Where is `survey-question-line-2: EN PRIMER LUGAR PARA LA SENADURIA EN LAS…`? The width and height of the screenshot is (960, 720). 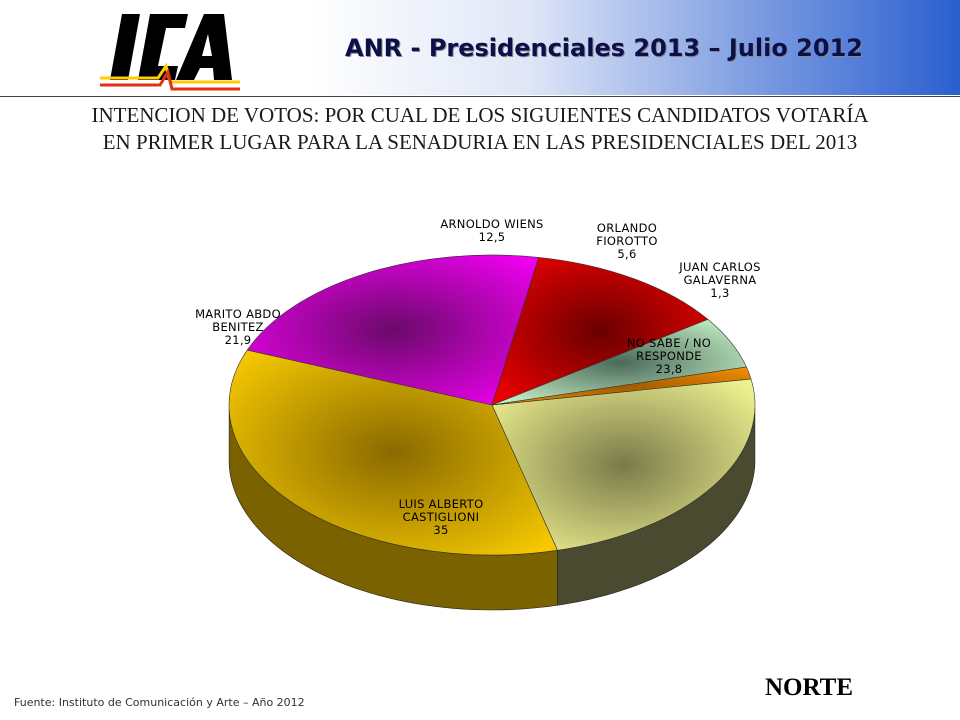
survey-question-line-2: EN PRIMER LUGAR PARA LA SENADURIA EN LAS… is located at coordinates (480, 142).